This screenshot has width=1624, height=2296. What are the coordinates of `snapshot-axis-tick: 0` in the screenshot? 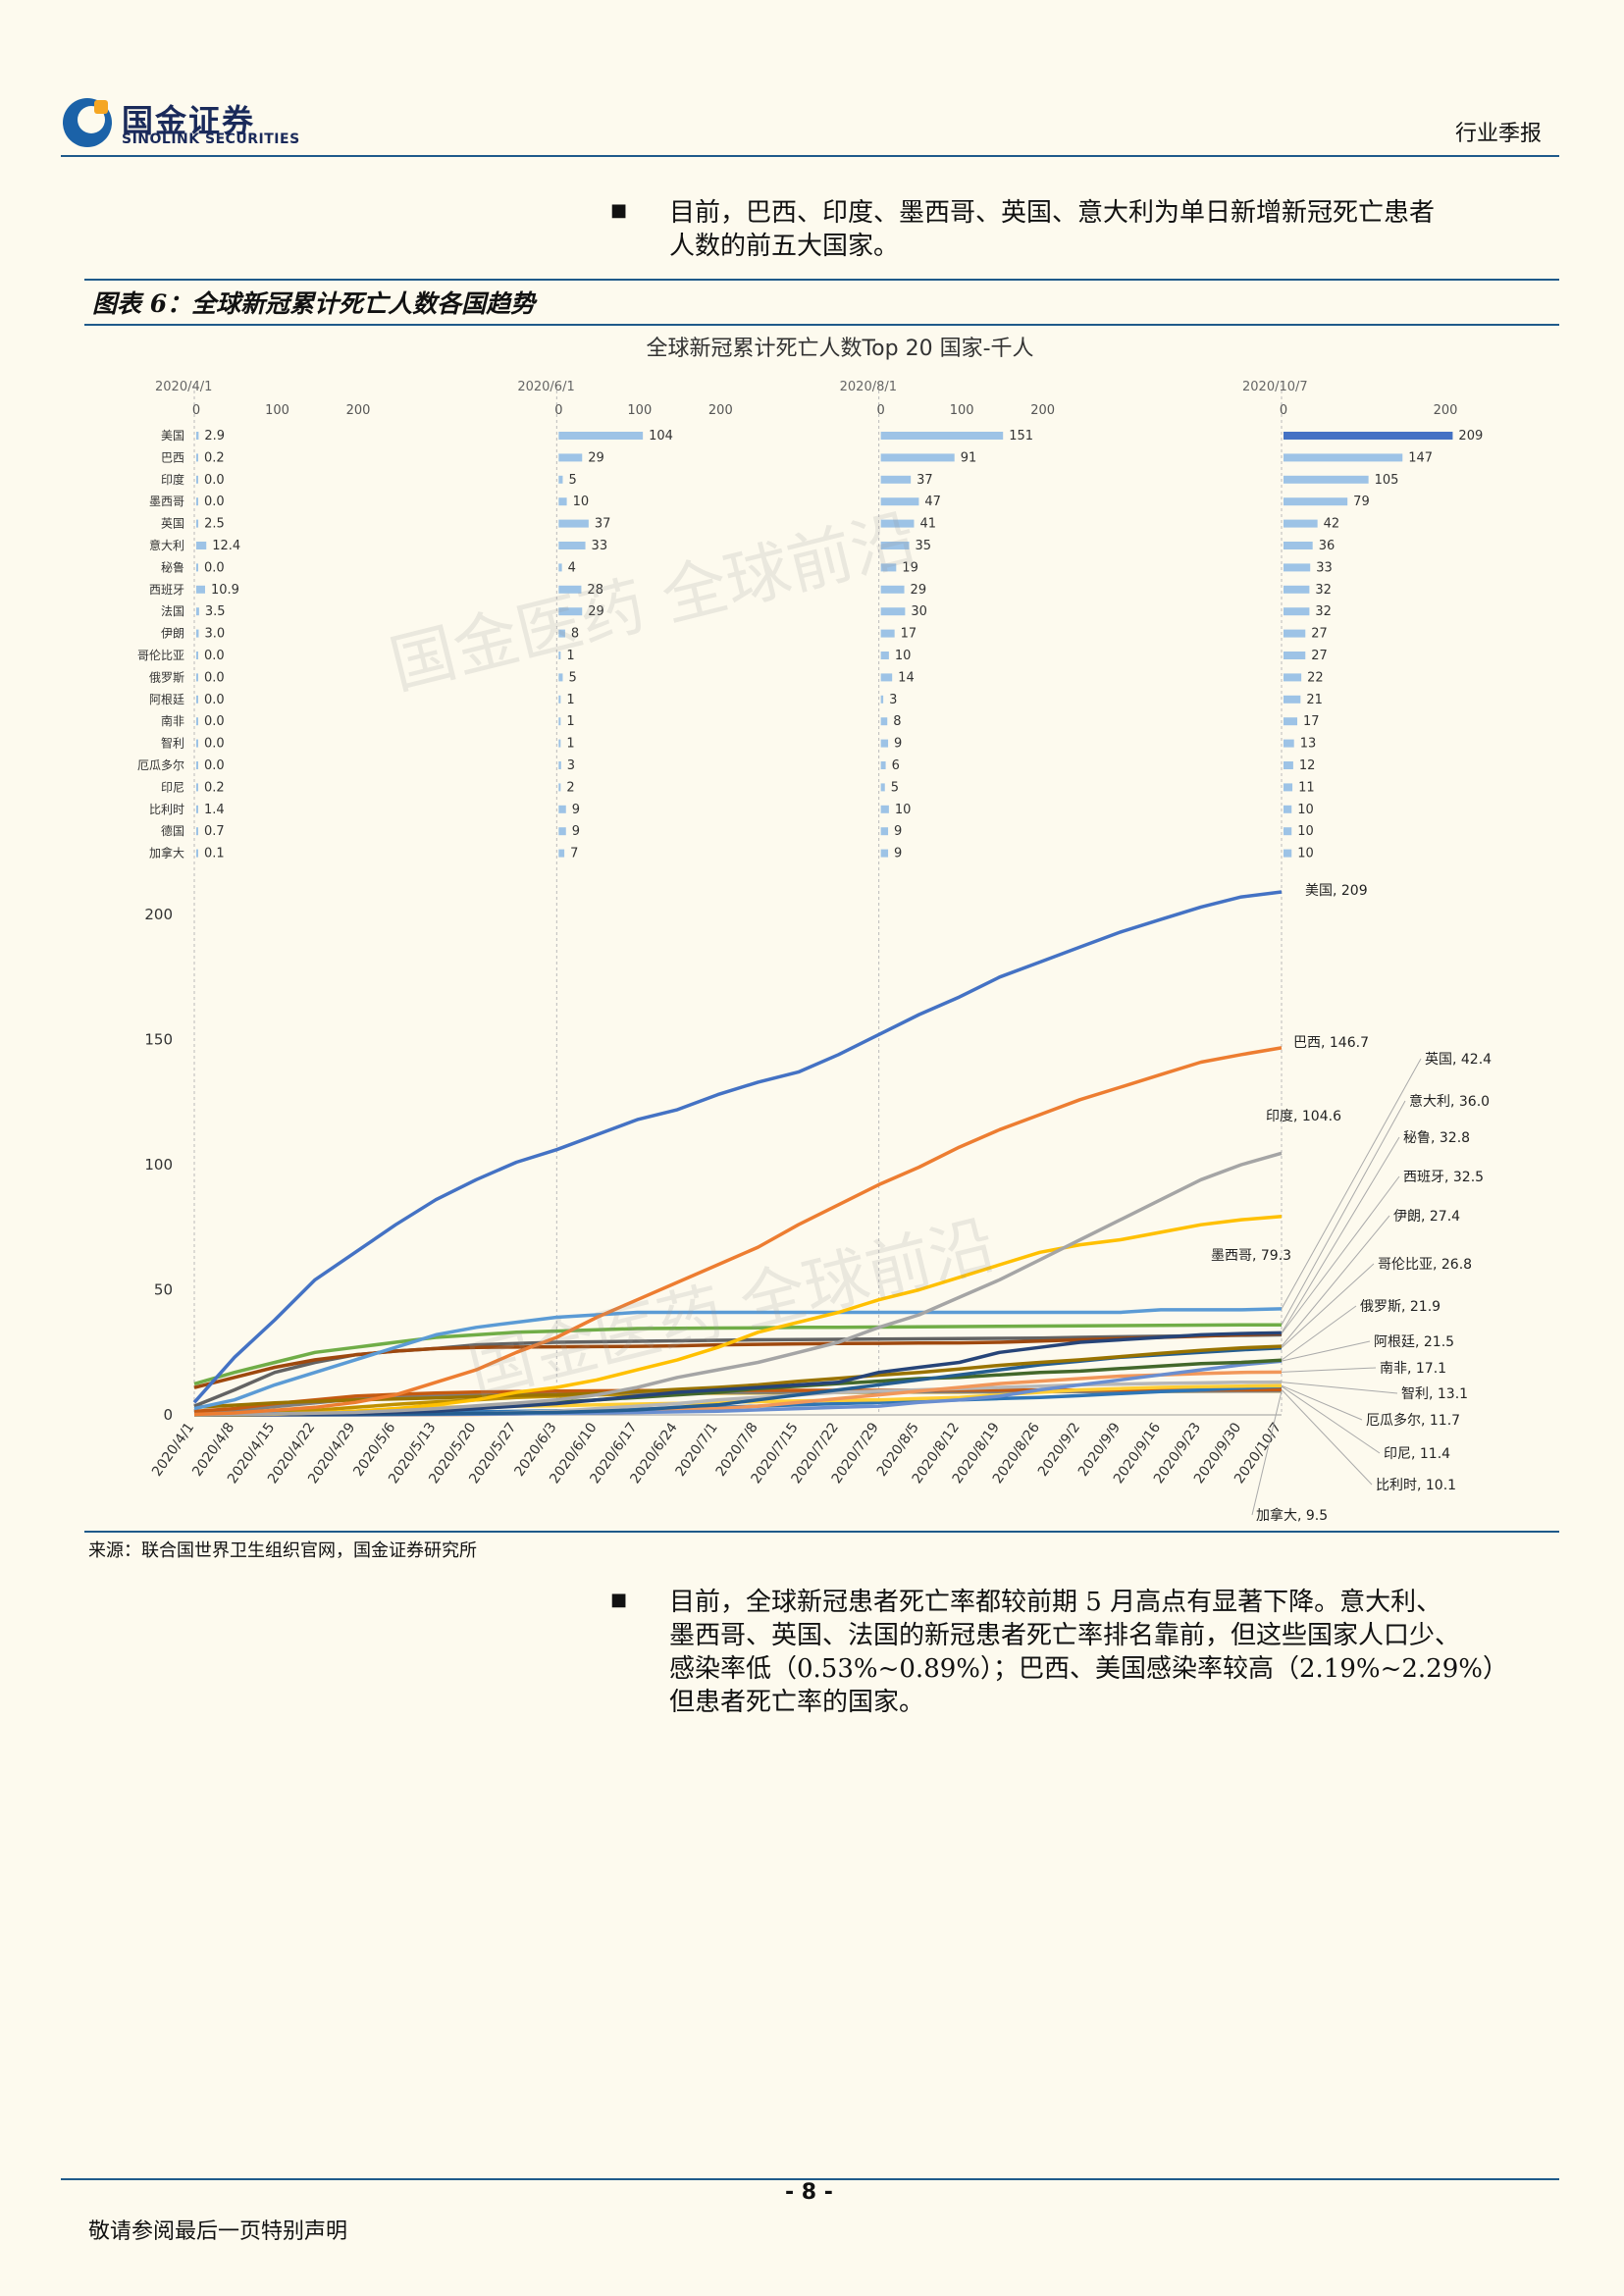 It's located at (196, 410).